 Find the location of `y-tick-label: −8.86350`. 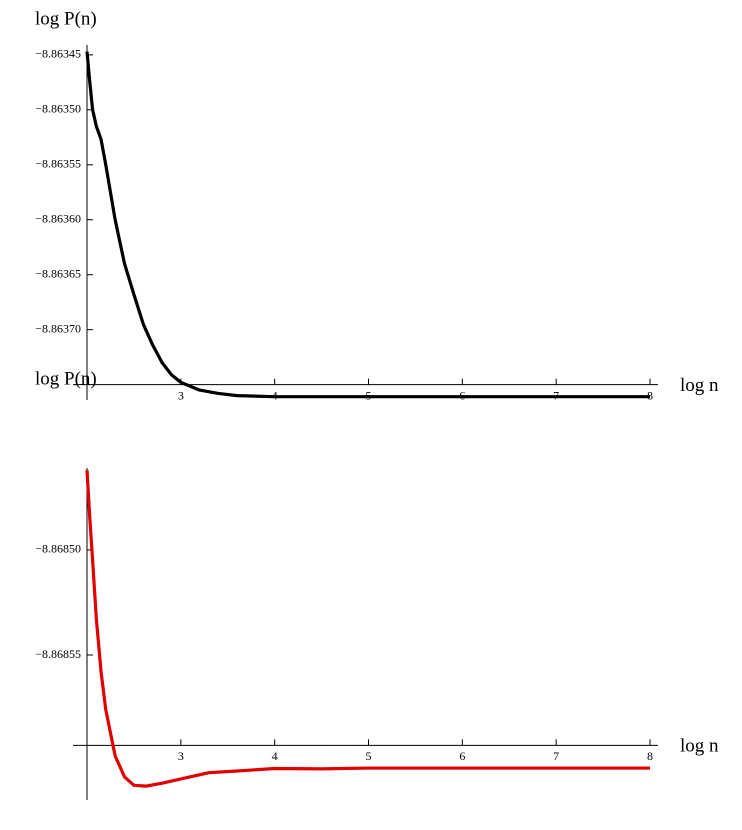

y-tick-label: −8.86350 is located at coordinates (58, 109).